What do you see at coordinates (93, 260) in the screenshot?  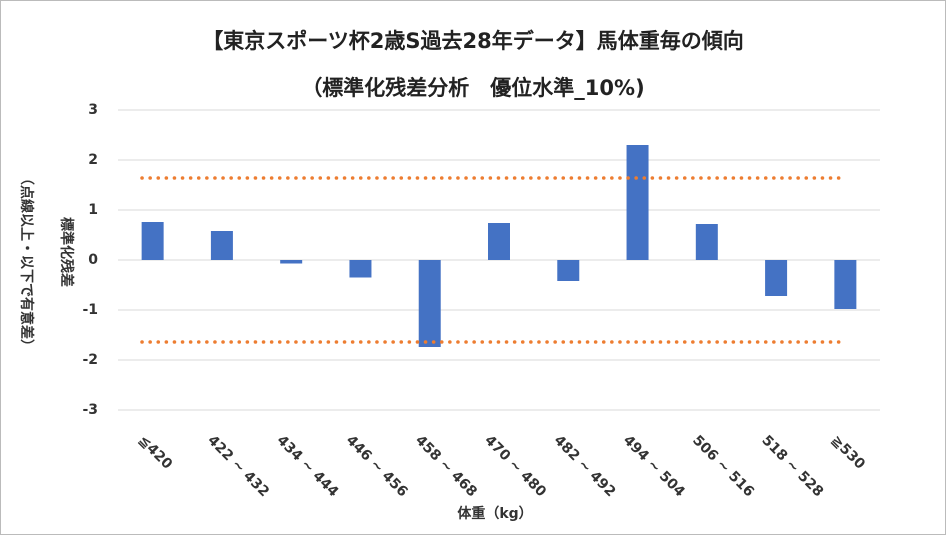 I see `y-tick-label: 0` at bounding box center [93, 260].